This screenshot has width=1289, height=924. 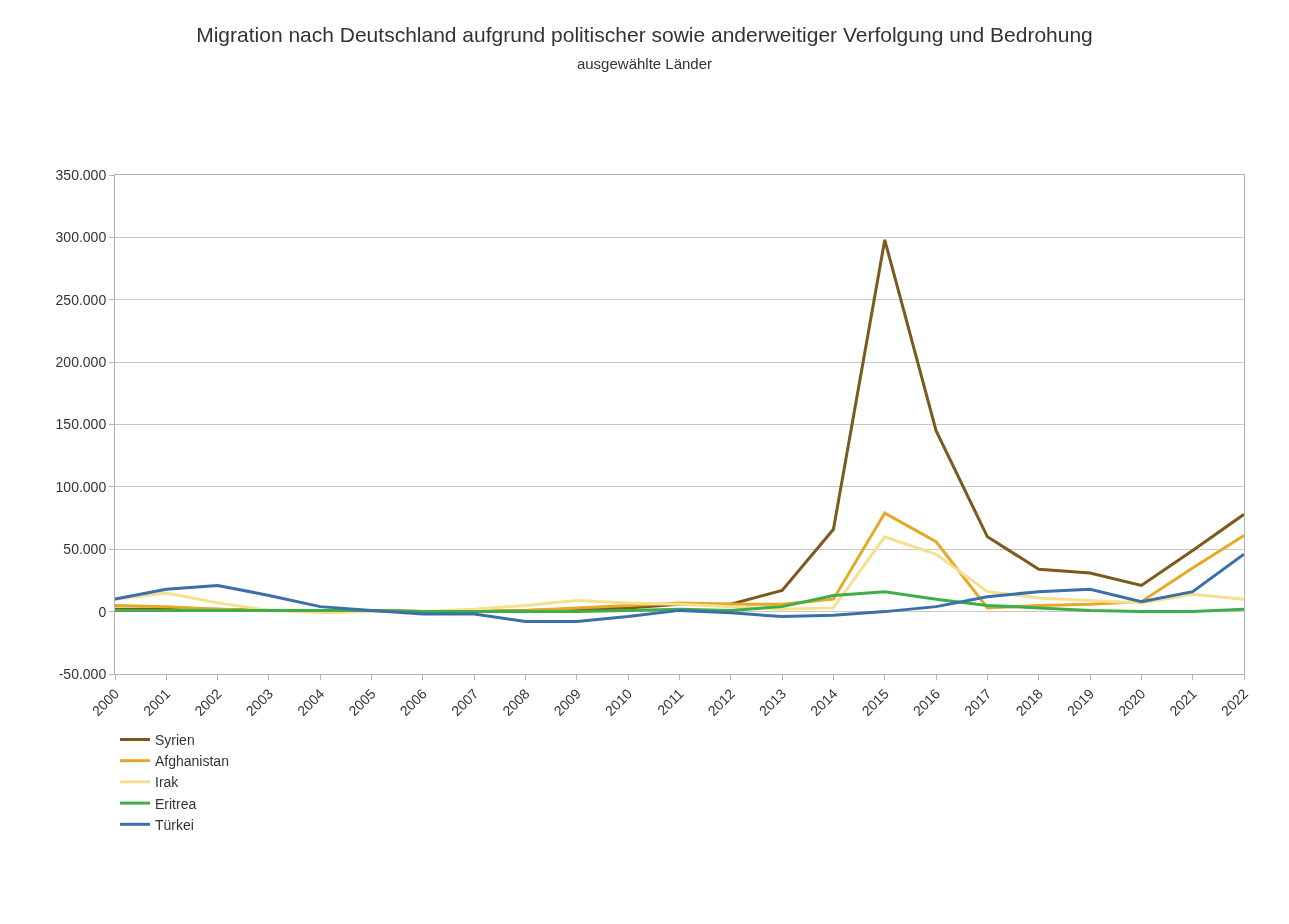 What do you see at coordinates (192, 761) in the screenshot?
I see `legend-label: Afghanistan` at bounding box center [192, 761].